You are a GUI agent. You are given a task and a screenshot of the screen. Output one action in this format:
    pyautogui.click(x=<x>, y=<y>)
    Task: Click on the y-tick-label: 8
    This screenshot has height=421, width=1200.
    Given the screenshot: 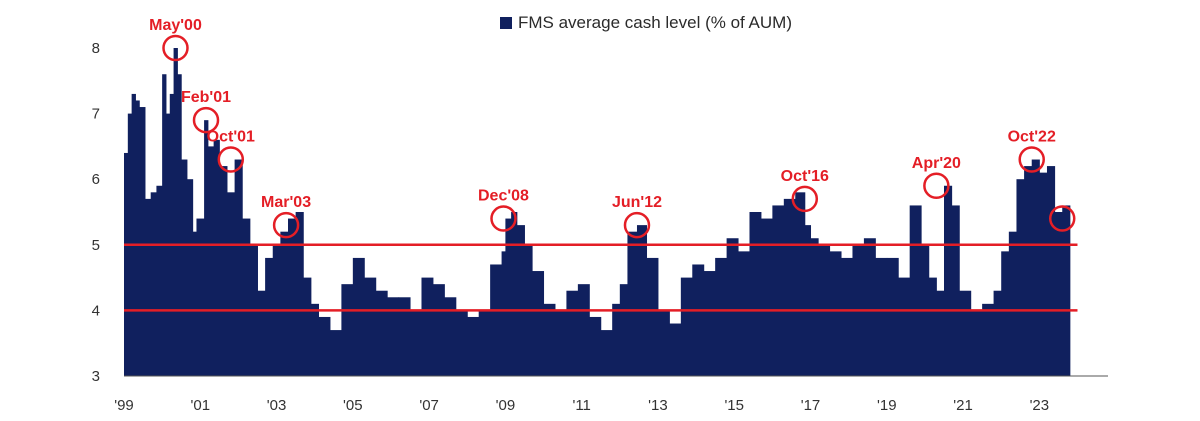 What is the action you would take?
    pyautogui.click(x=96, y=48)
    